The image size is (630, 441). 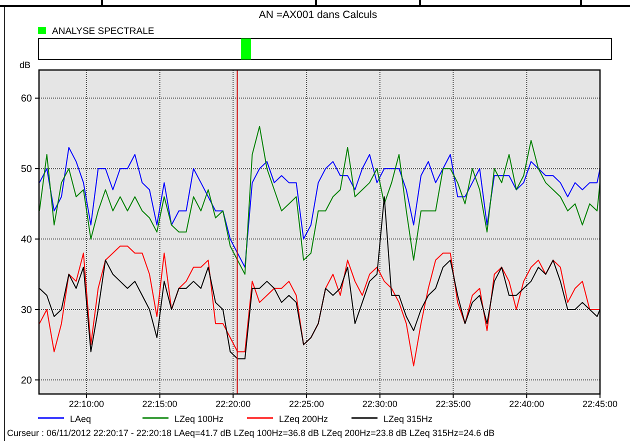 I want to click on y-tick-label: 60, so click(x=26, y=99).